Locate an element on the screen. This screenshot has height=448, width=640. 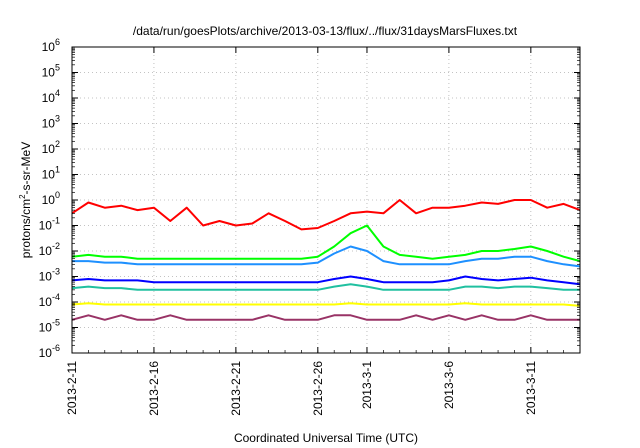
y-axis-label: protons/cm2-s-sr-MeV is located at coordinates (25, 200).